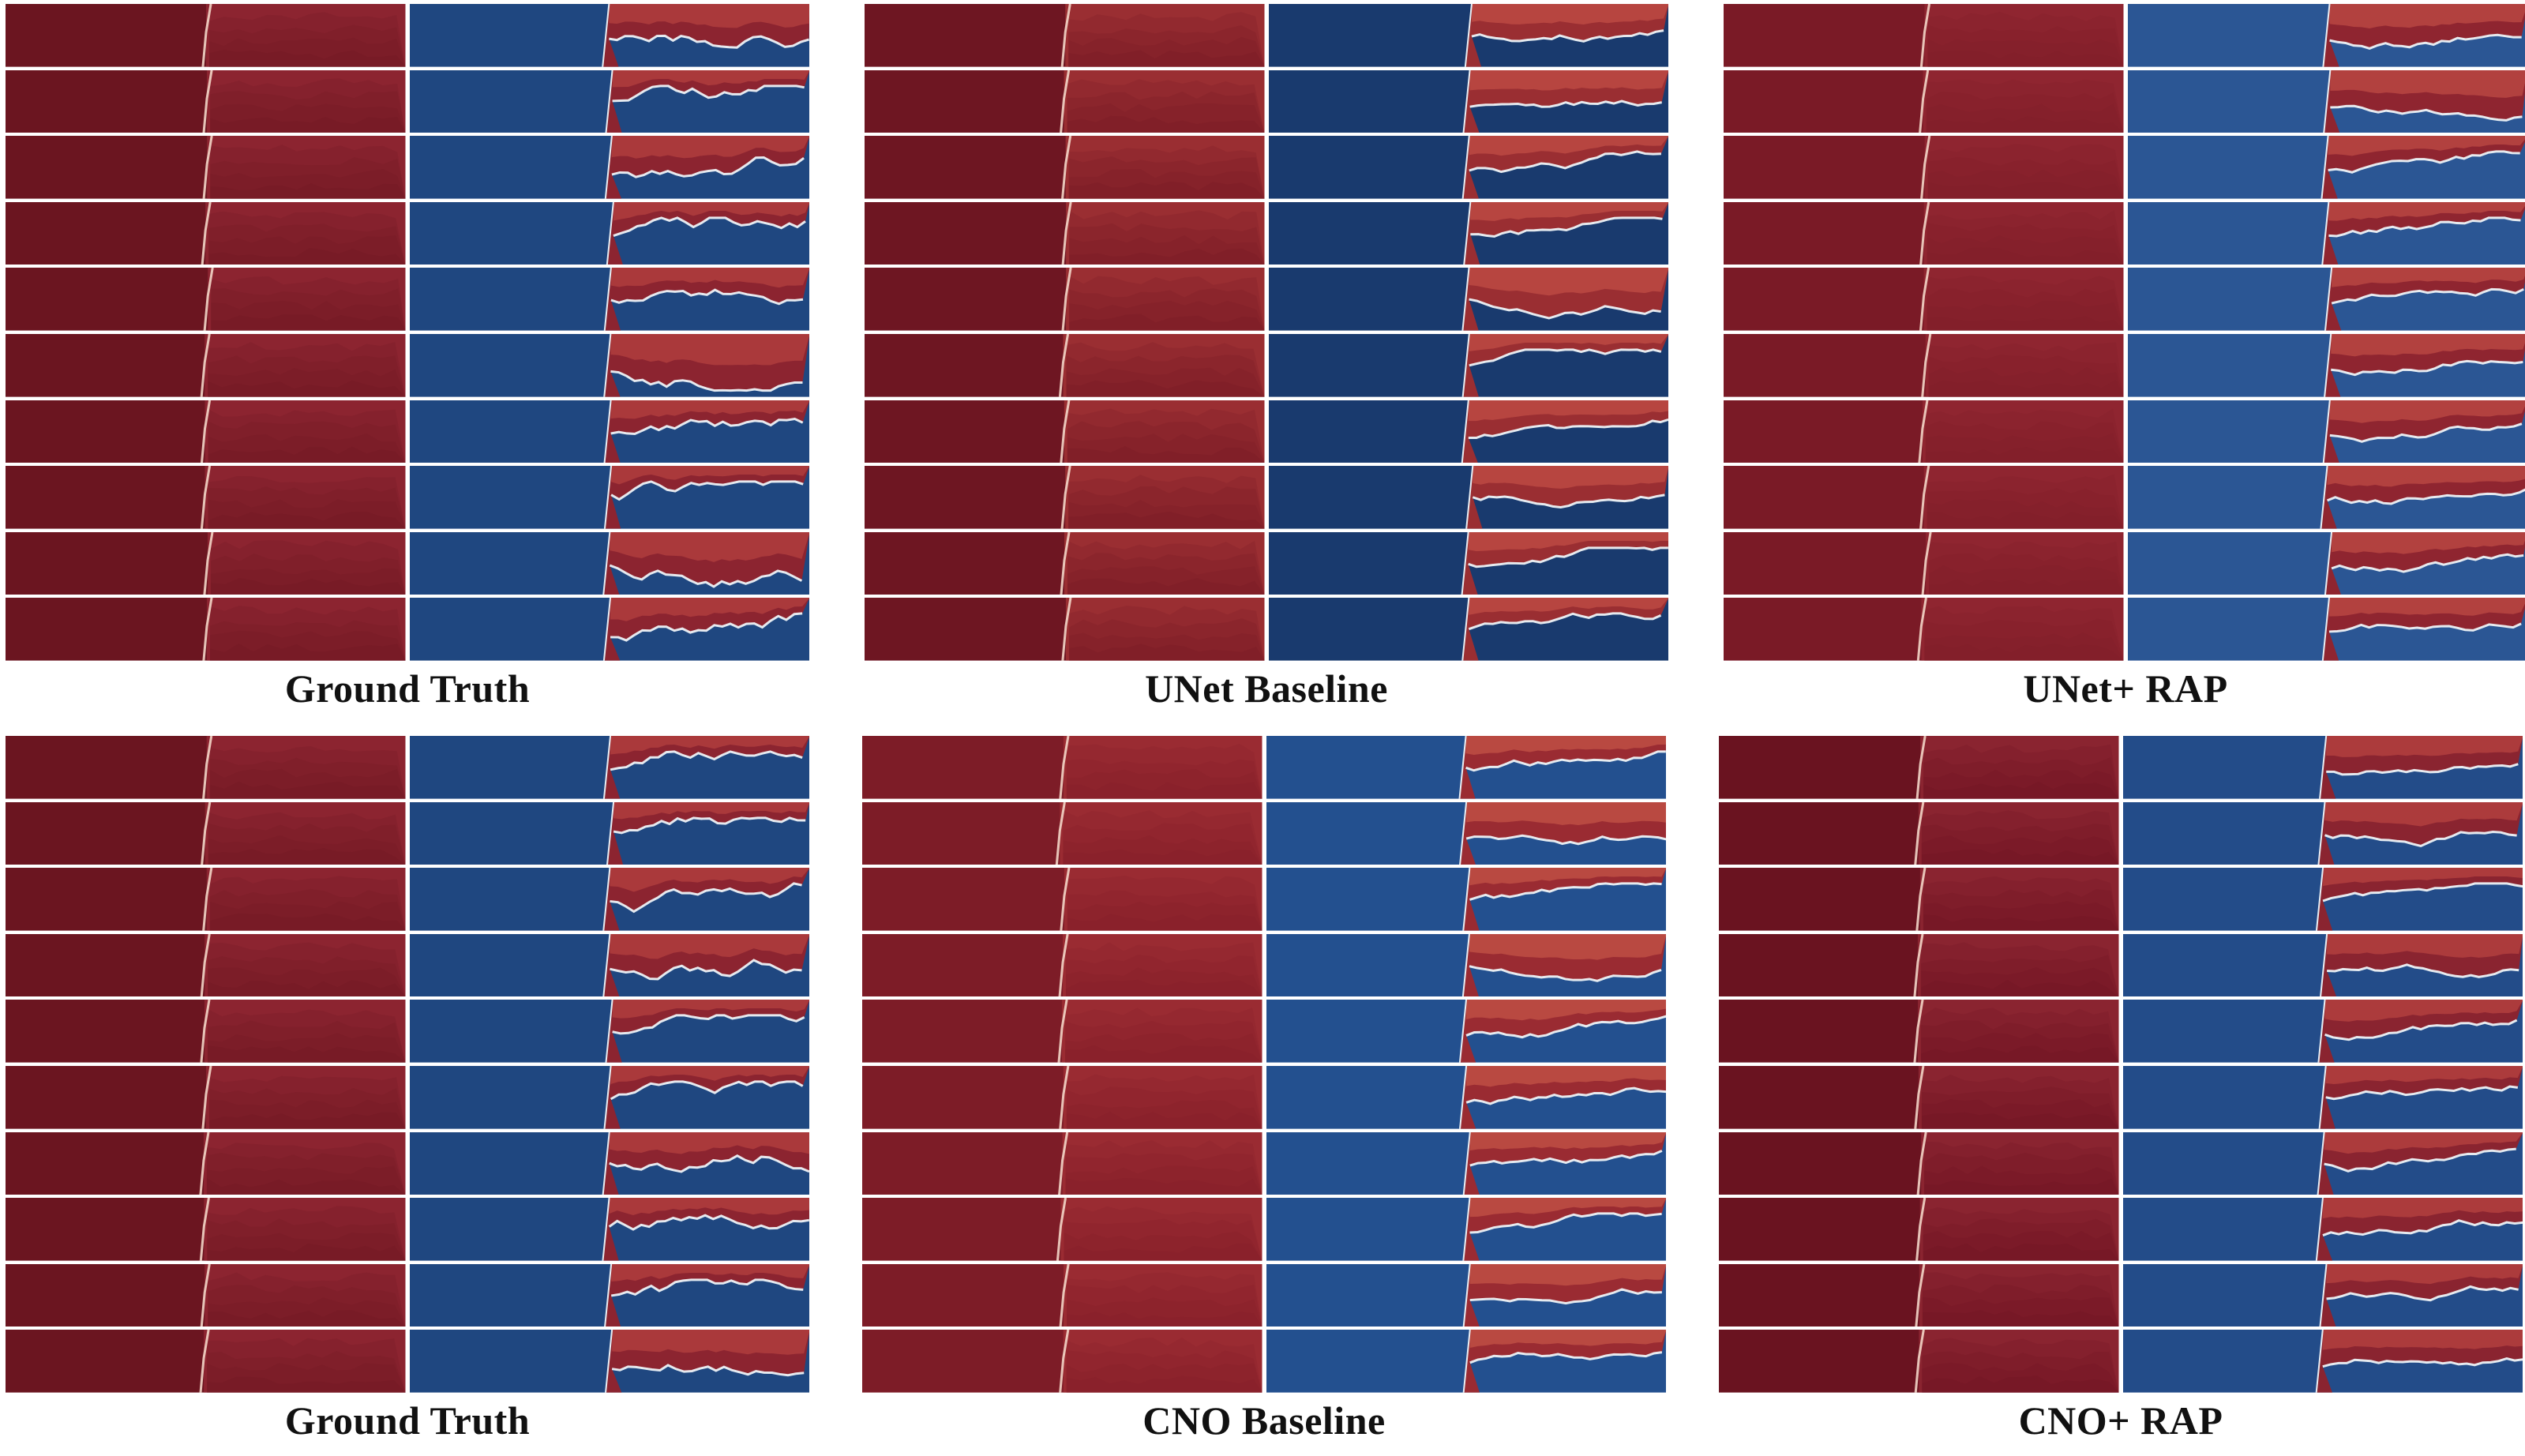 The width and height of the screenshot is (2525, 1456). What do you see at coordinates (2120, 1420) in the screenshot?
I see `panel-caption: CNO+ RAP` at bounding box center [2120, 1420].